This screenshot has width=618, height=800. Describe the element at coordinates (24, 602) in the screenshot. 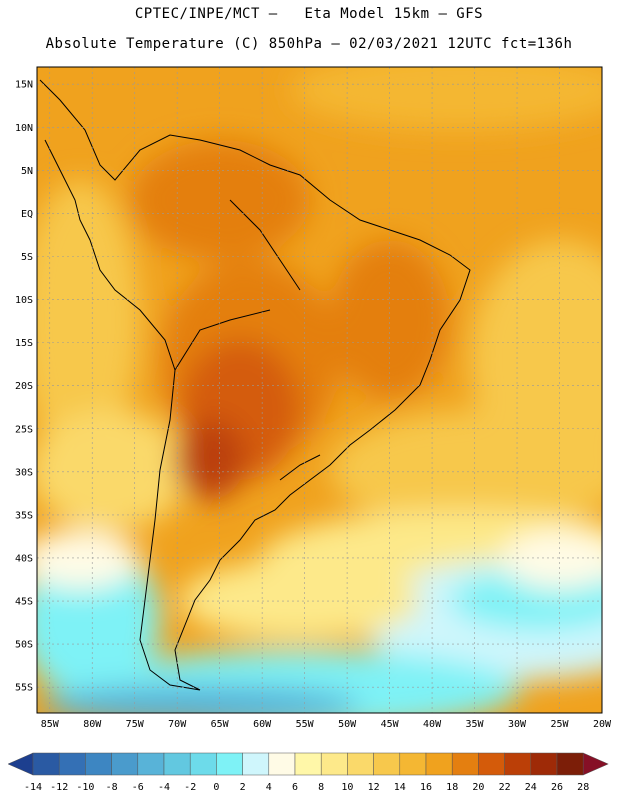

I see `latitude-label: 45S` at that location.